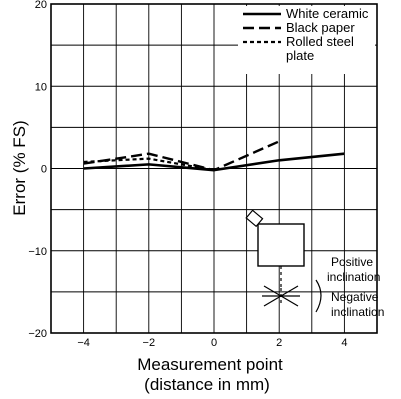 Image resolution: width=401 pixels, height=399 pixels. What do you see at coordinates (357, 312) in the screenshot?
I see `negative-label-2: inclination` at bounding box center [357, 312].